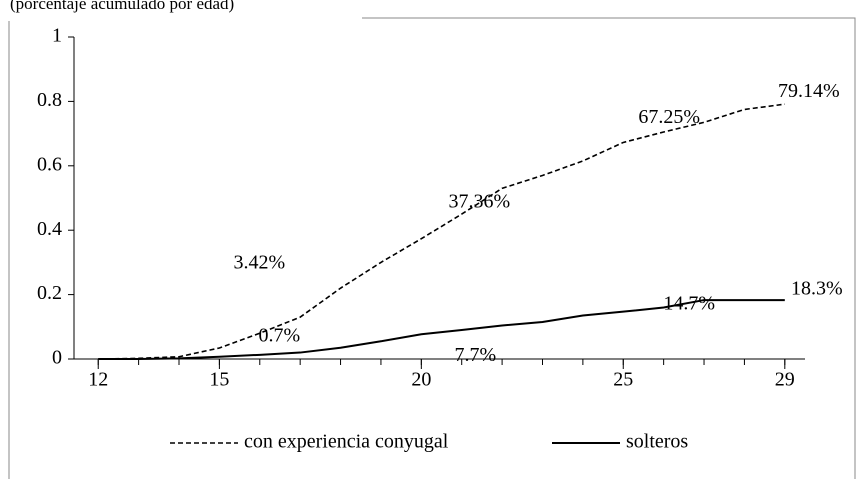 This screenshot has height=479, width=856. I want to click on y-tick-label: 0.8, so click(49, 100).